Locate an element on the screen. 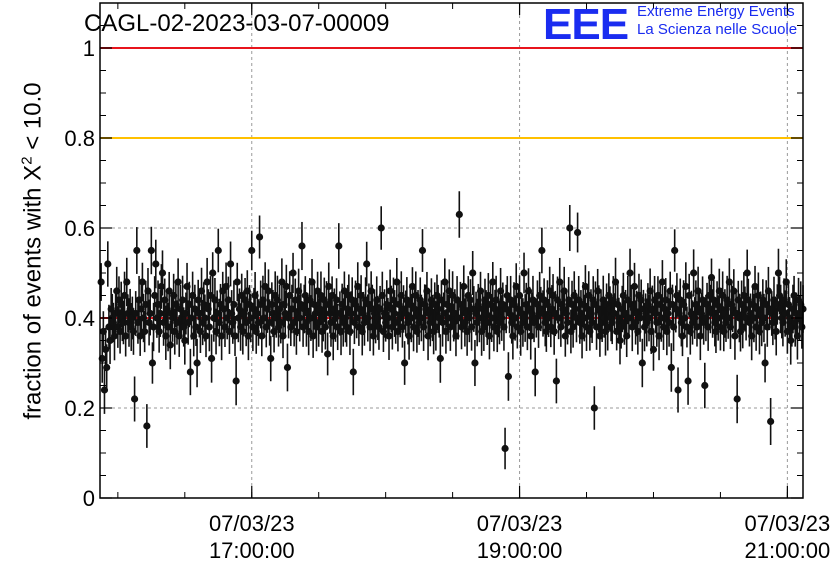 Image resolution: width=836 pixels, height=572 pixels. x-tick-label-time: 17:00:00 is located at coordinates (252, 550).